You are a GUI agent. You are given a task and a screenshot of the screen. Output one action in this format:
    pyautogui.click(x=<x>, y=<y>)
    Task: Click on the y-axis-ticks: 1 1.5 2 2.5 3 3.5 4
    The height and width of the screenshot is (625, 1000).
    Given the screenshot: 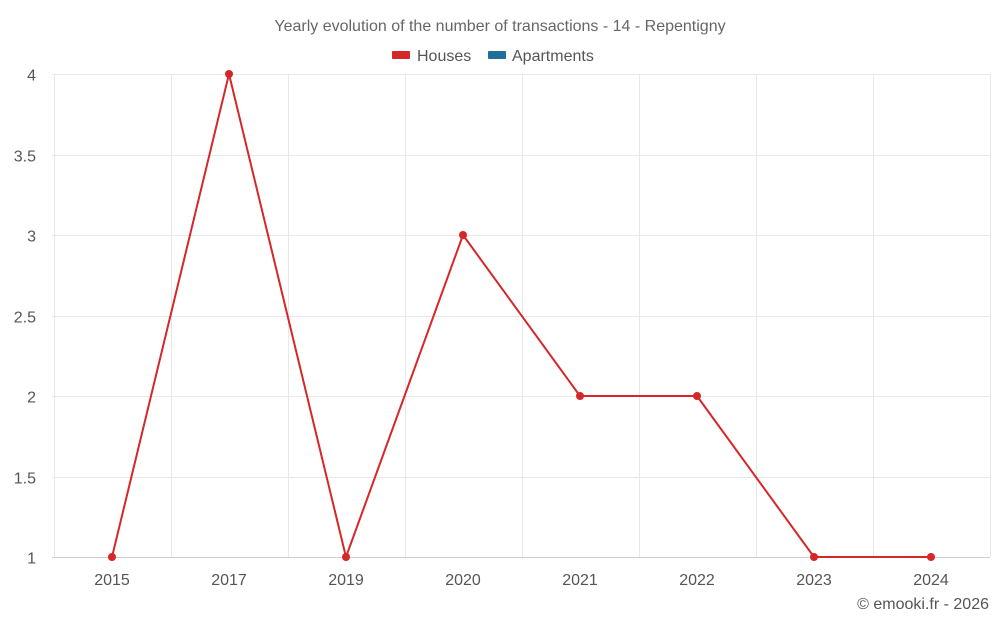 What is the action you would take?
    pyautogui.click(x=25, y=318)
    